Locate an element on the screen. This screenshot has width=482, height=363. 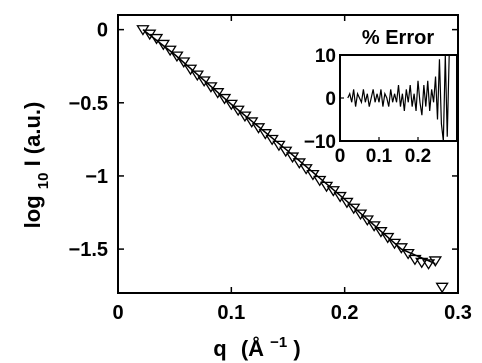
x-axis-label-symbol: q is located at coordinates (219, 348).